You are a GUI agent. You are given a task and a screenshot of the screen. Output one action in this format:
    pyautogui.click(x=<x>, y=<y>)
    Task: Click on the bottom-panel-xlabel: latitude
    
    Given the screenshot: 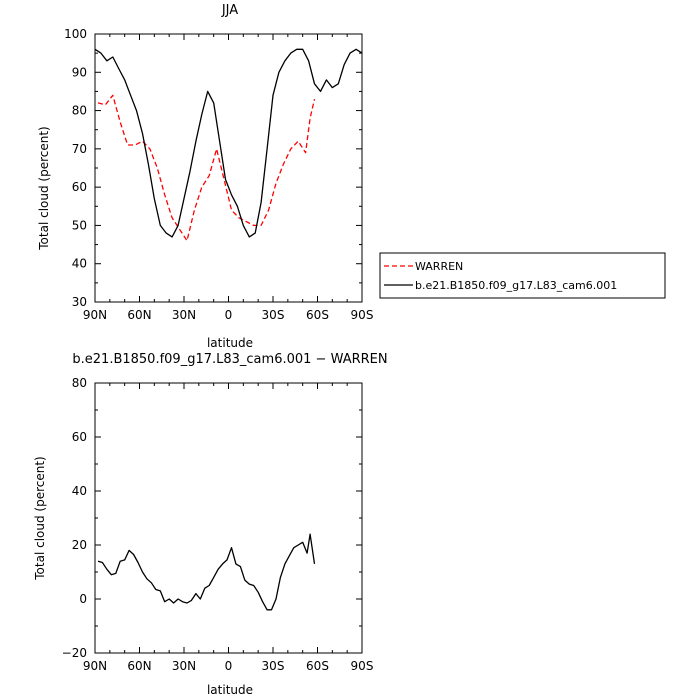 What is the action you would take?
    pyautogui.click(x=230, y=690)
    